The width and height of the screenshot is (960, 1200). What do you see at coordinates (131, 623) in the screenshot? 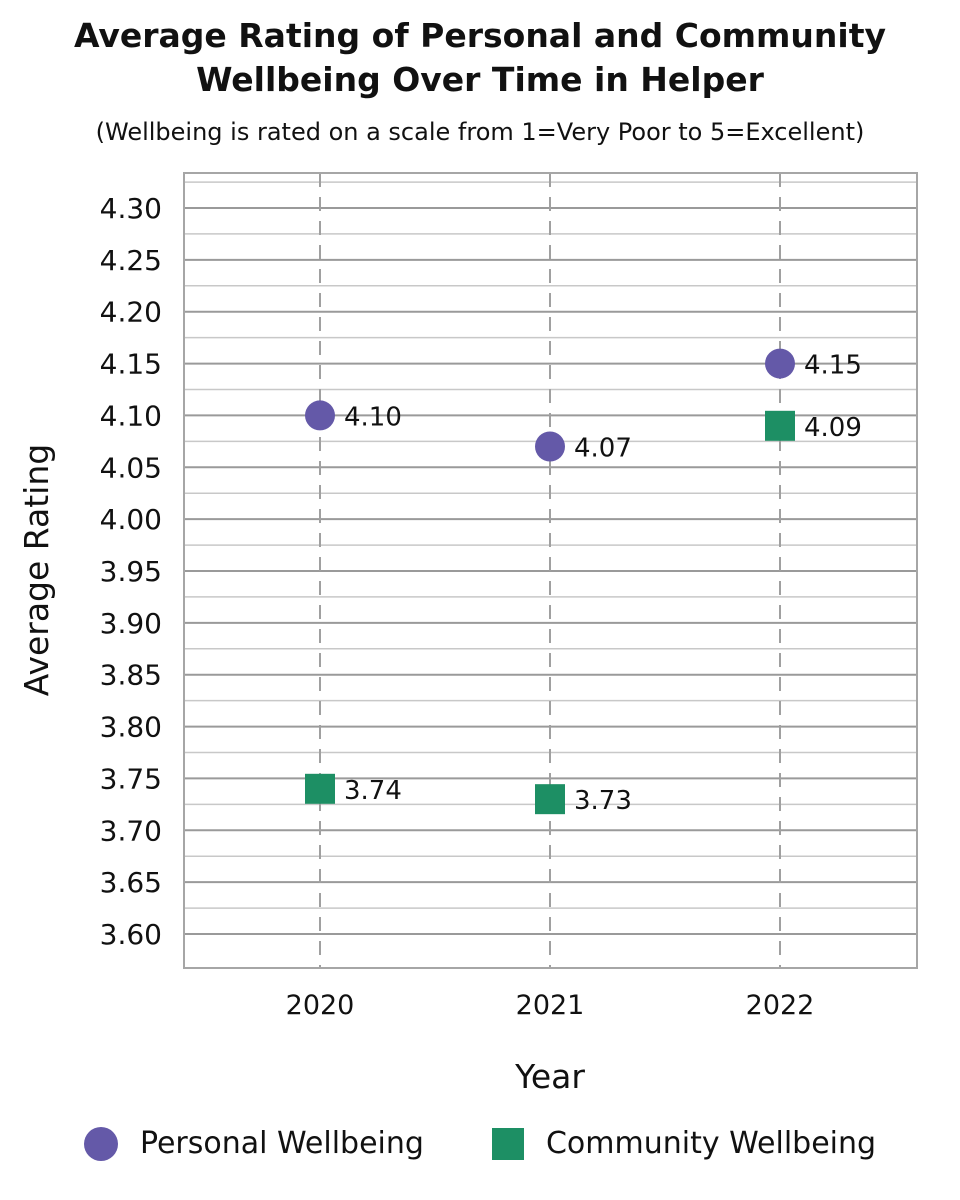
I see `y-tick-label: 3.90` at bounding box center [131, 623].